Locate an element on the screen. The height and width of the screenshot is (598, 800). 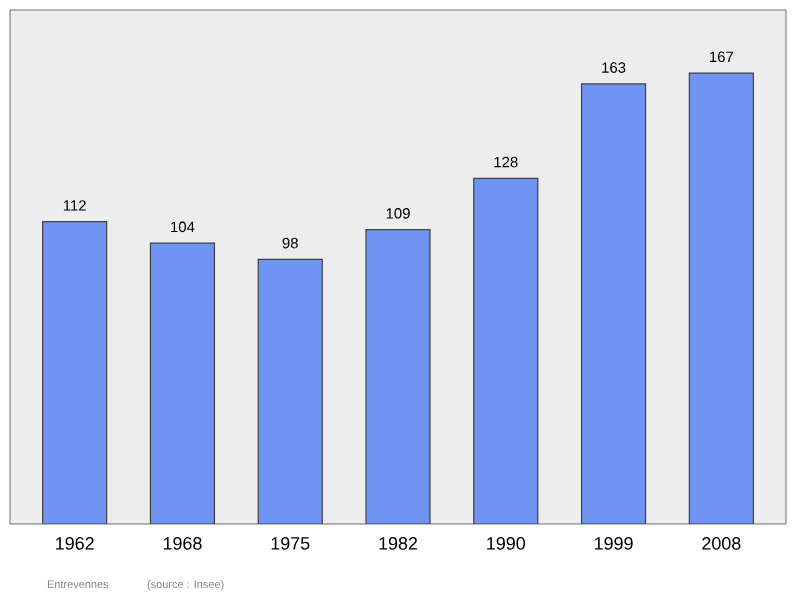
x-tick-label: 1968 is located at coordinates (182, 543).